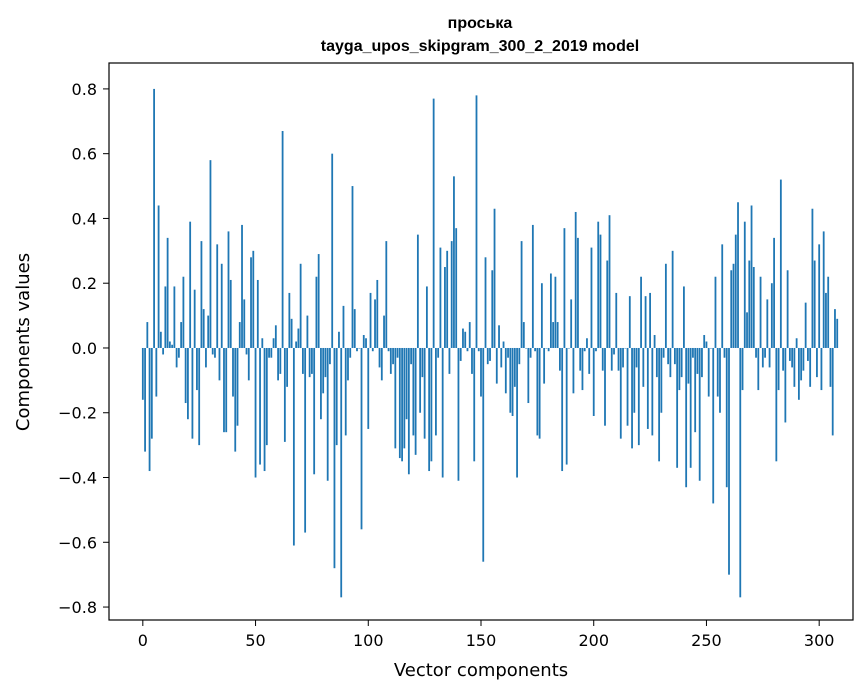 This screenshot has width=867, height=696. What do you see at coordinates (255, 640) in the screenshot?
I see `x-tick-label: 50` at bounding box center [255, 640].